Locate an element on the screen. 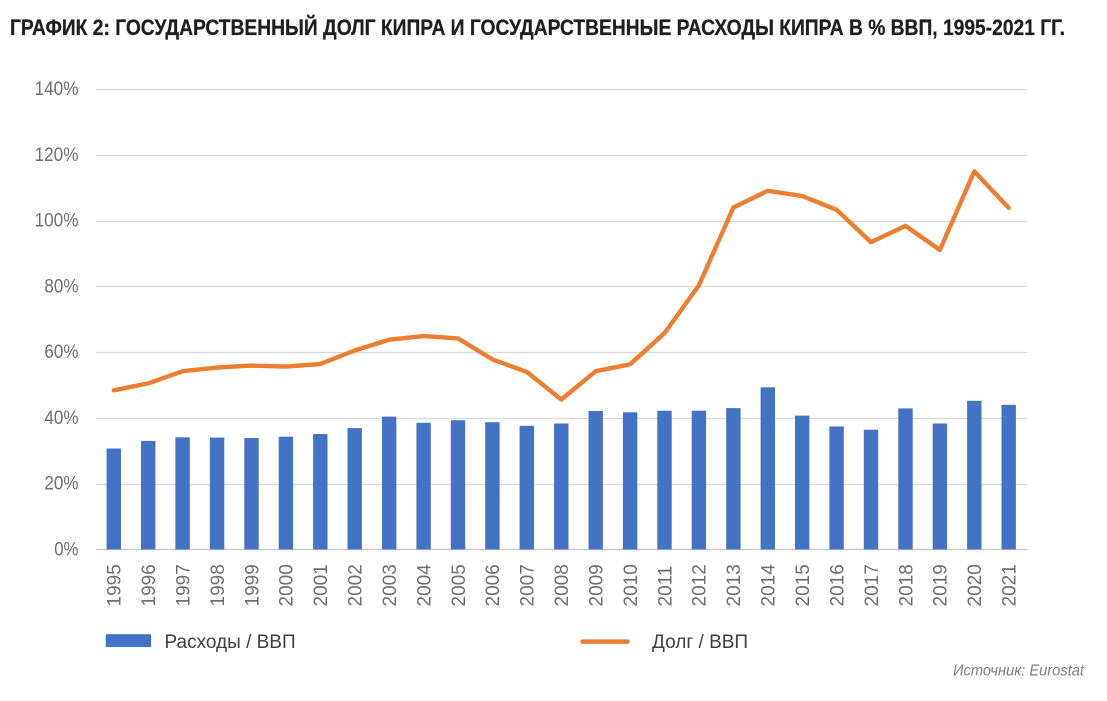 The height and width of the screenshot is (701, 1107). svg-text: 2011 is located at coordinates (665, 586).